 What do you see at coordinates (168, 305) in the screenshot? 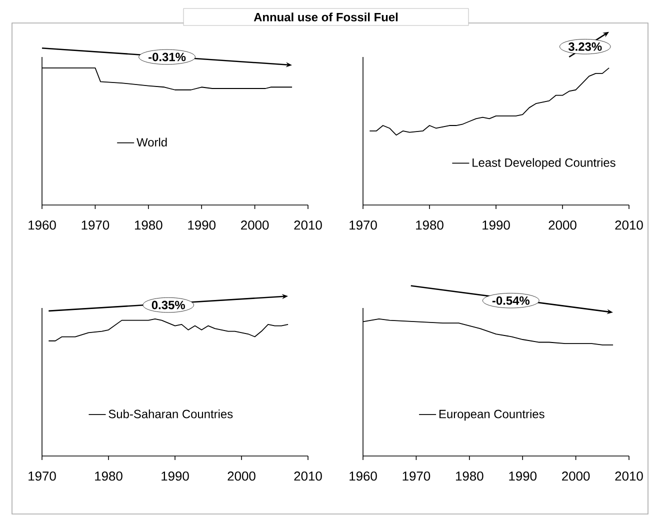
I see `text: 0.35%` at bounding box center [168, 305].